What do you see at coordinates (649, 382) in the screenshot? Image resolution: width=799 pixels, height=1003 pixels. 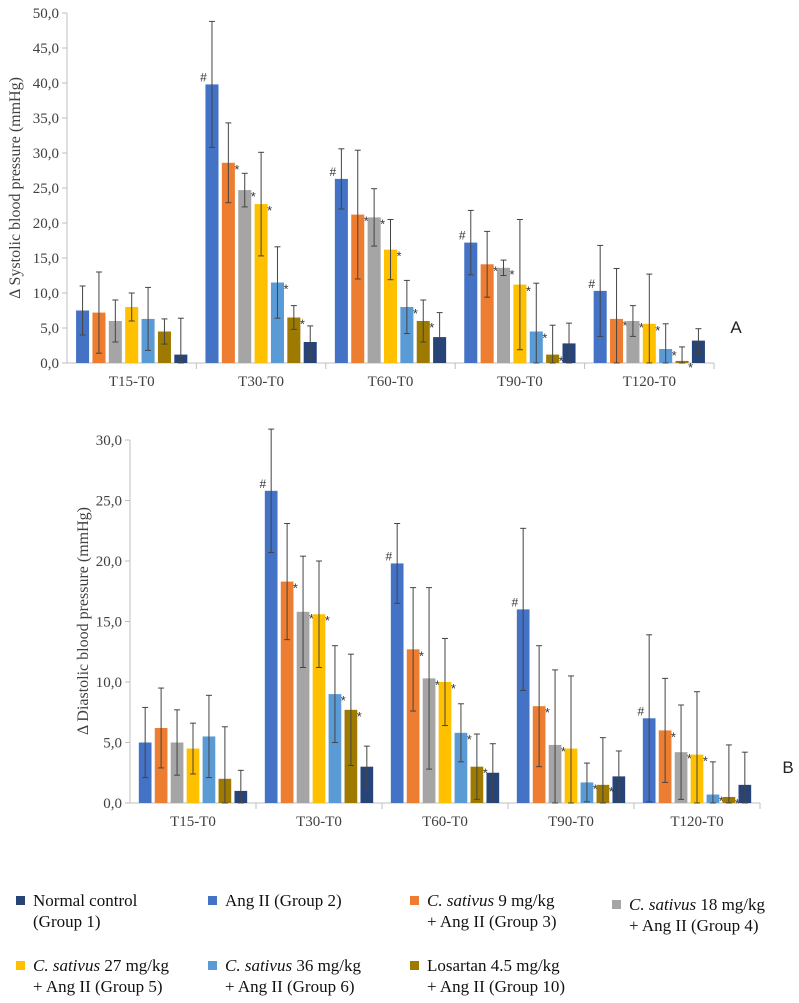 I see `panel-a-x-tick-label: T120-T0` at bounding box center [649, 382].